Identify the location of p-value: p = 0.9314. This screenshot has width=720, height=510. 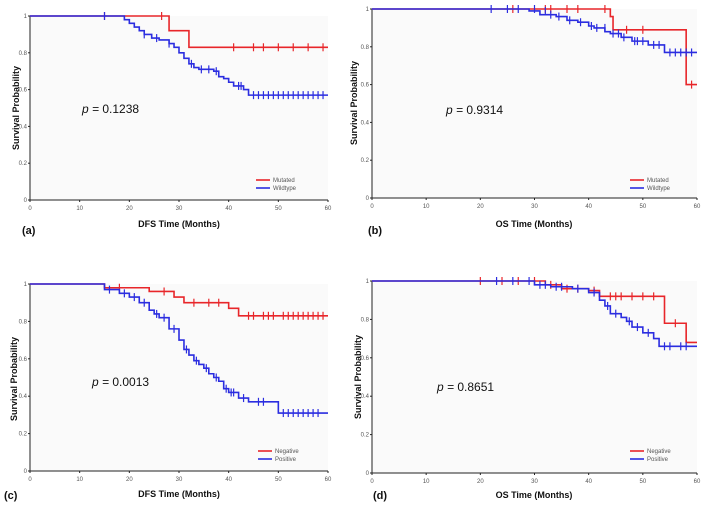
(474, 110).